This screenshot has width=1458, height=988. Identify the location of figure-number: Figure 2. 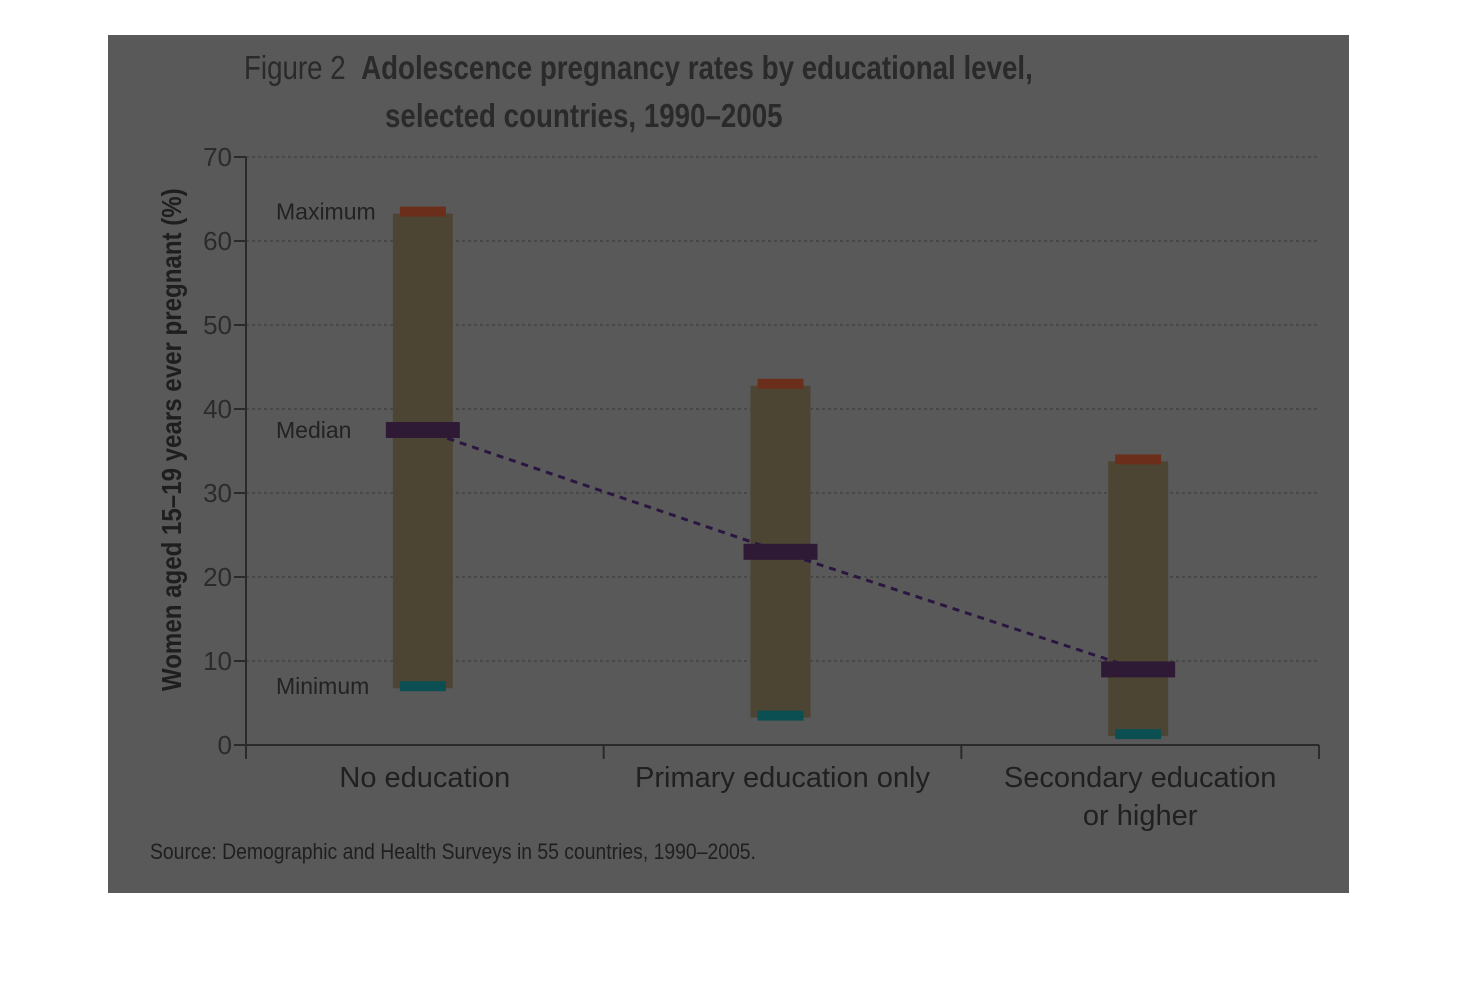
(295, 67).